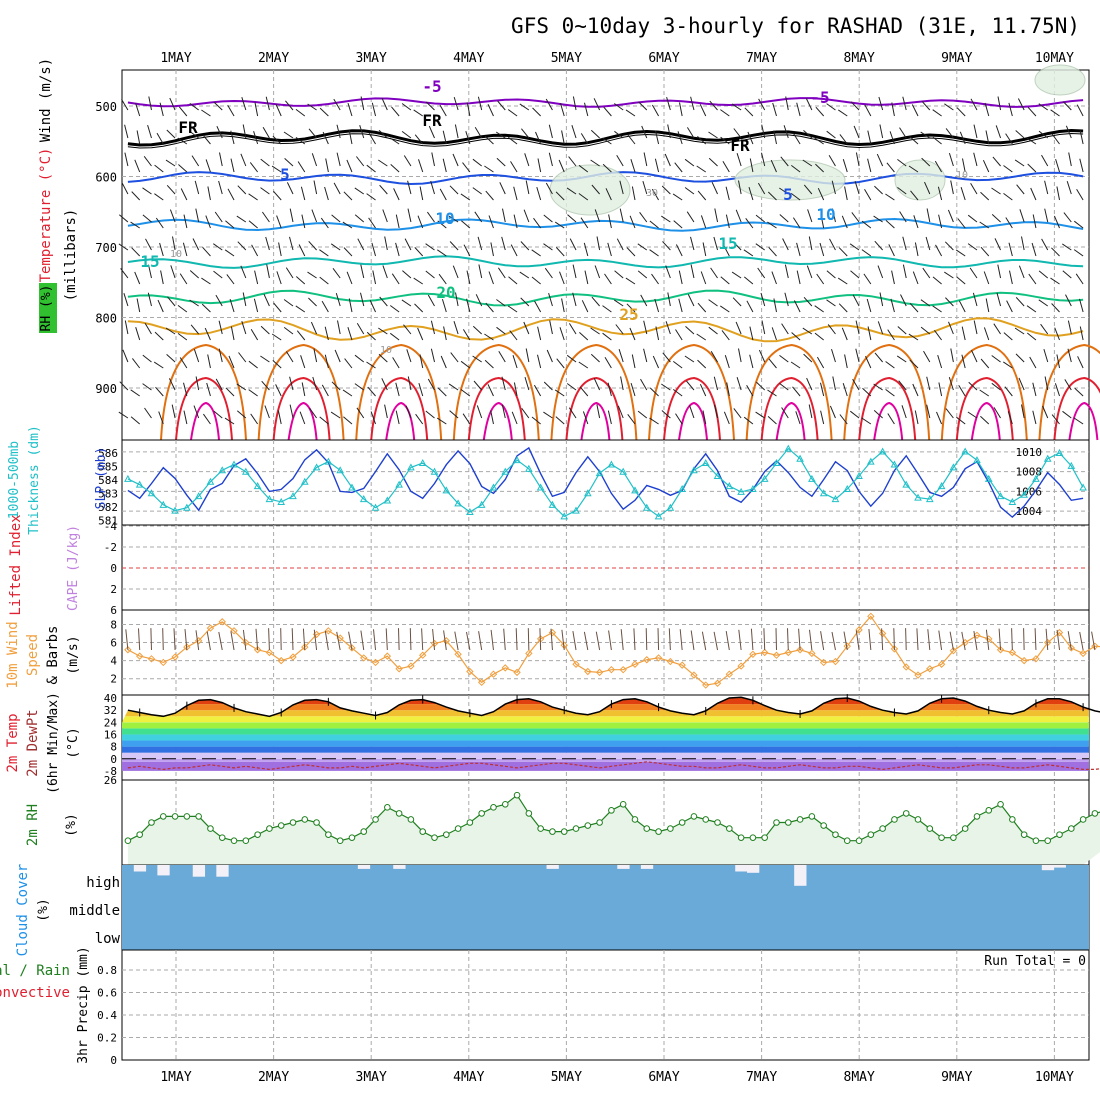 The image size is (1100, 1100). Describe the element at coordinates (110, 734) in the screenshot. I see `temp-tick-label: 16` at that location.